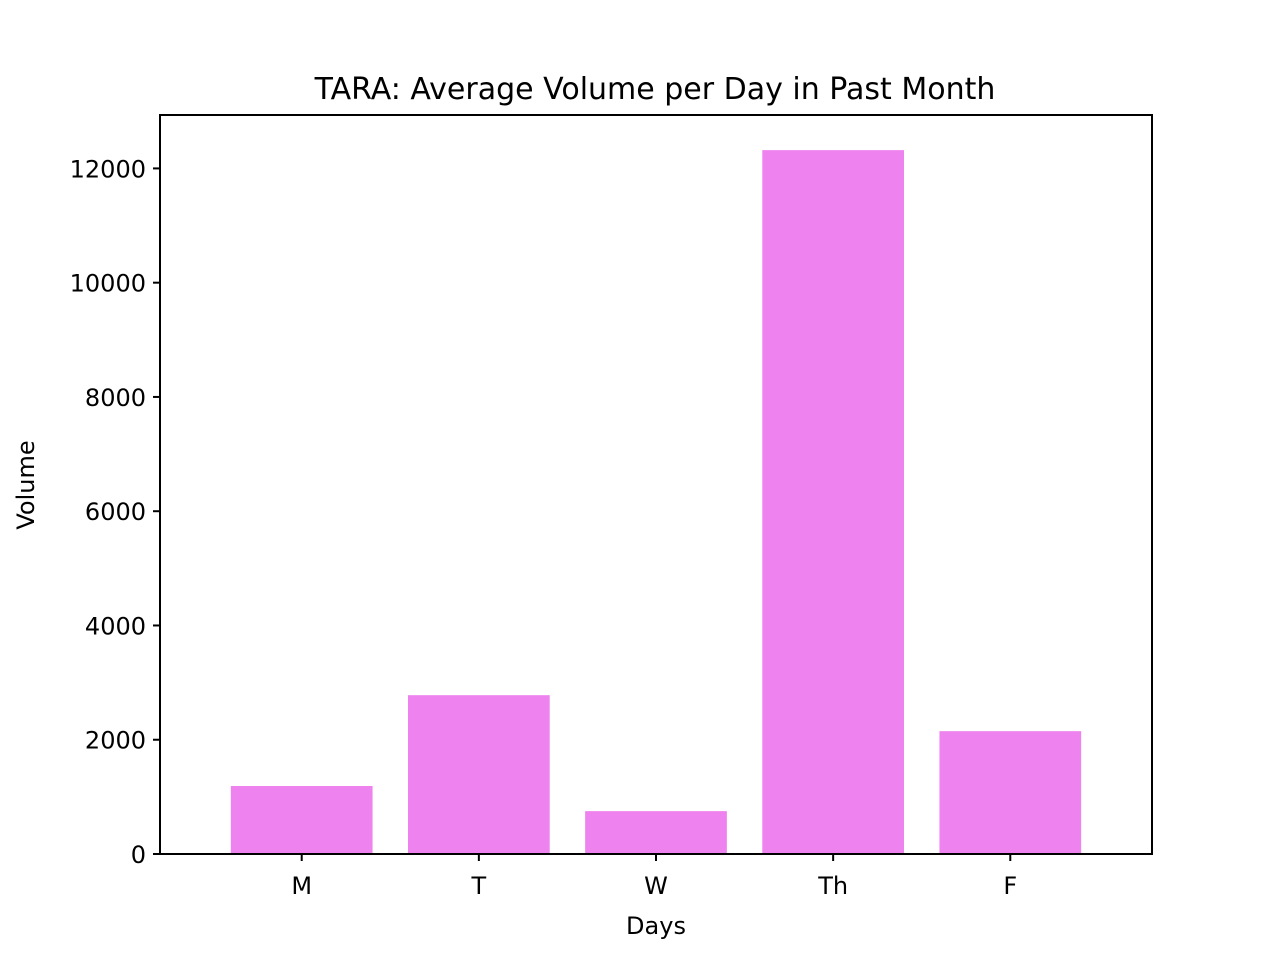  I want to click on y-tick-label: 6000, so click(115, 512).